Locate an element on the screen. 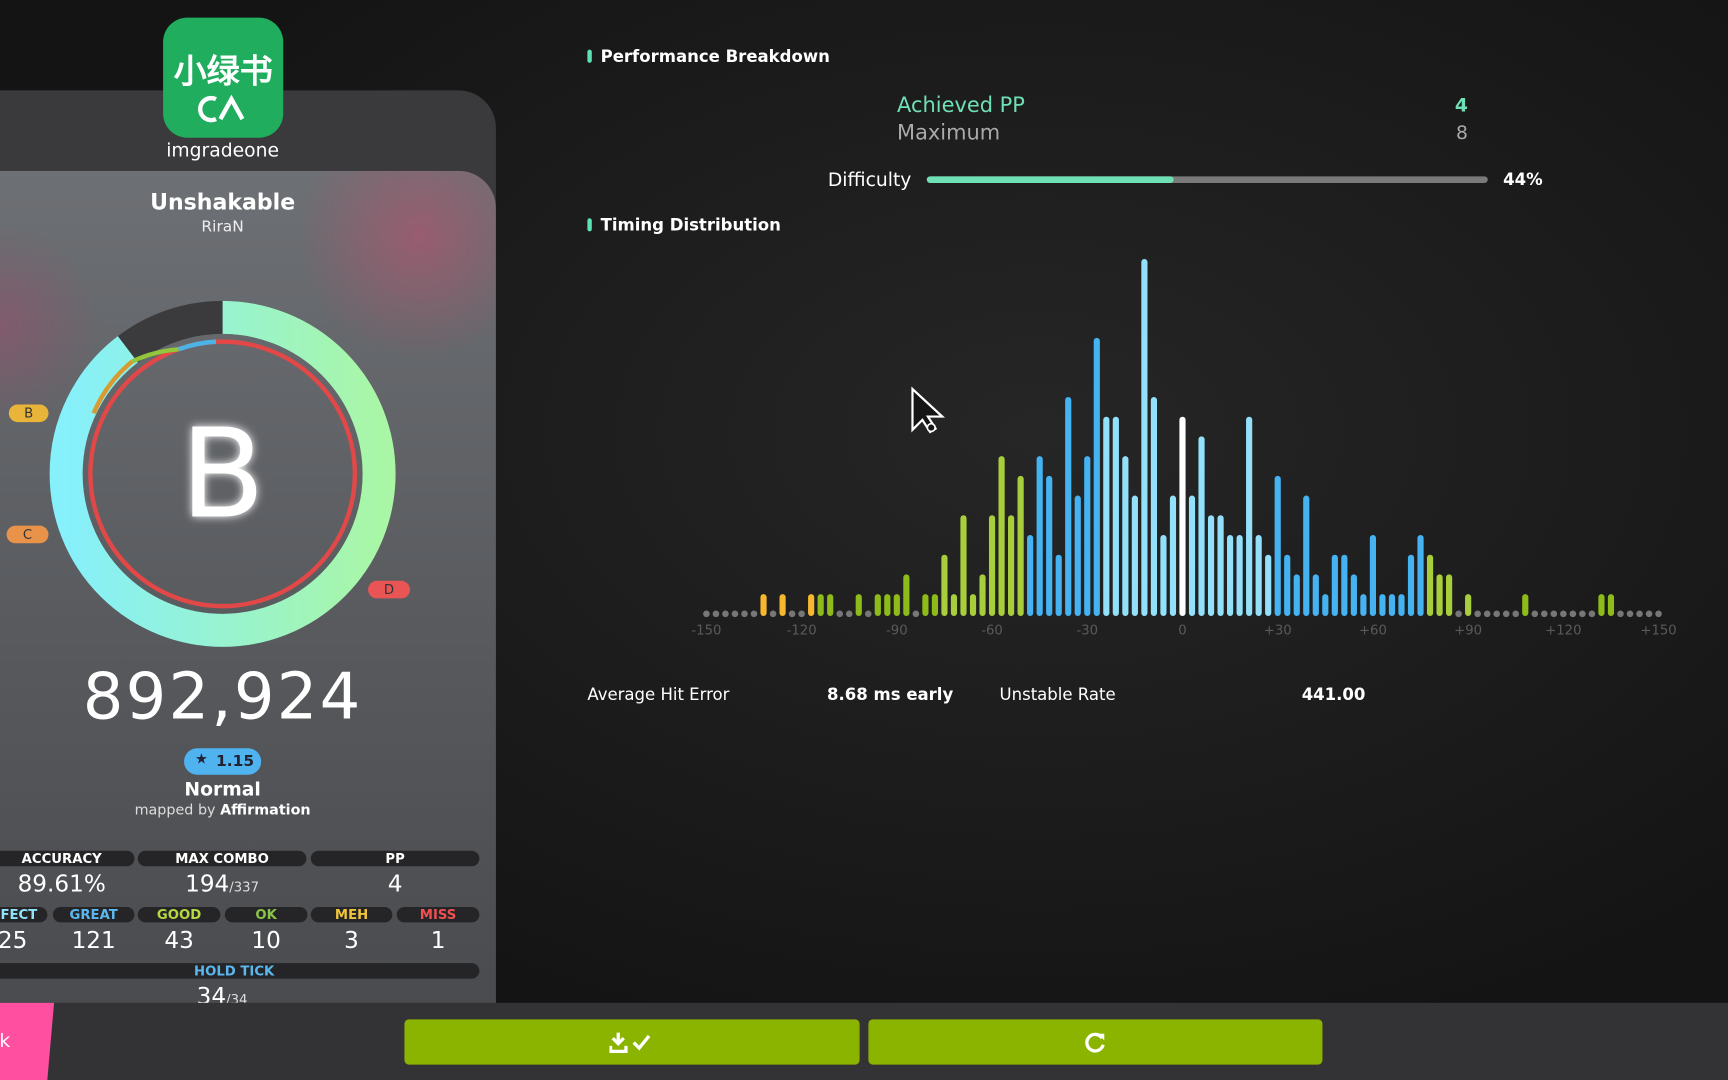  section-bullet is located at coordinates (589, 56).